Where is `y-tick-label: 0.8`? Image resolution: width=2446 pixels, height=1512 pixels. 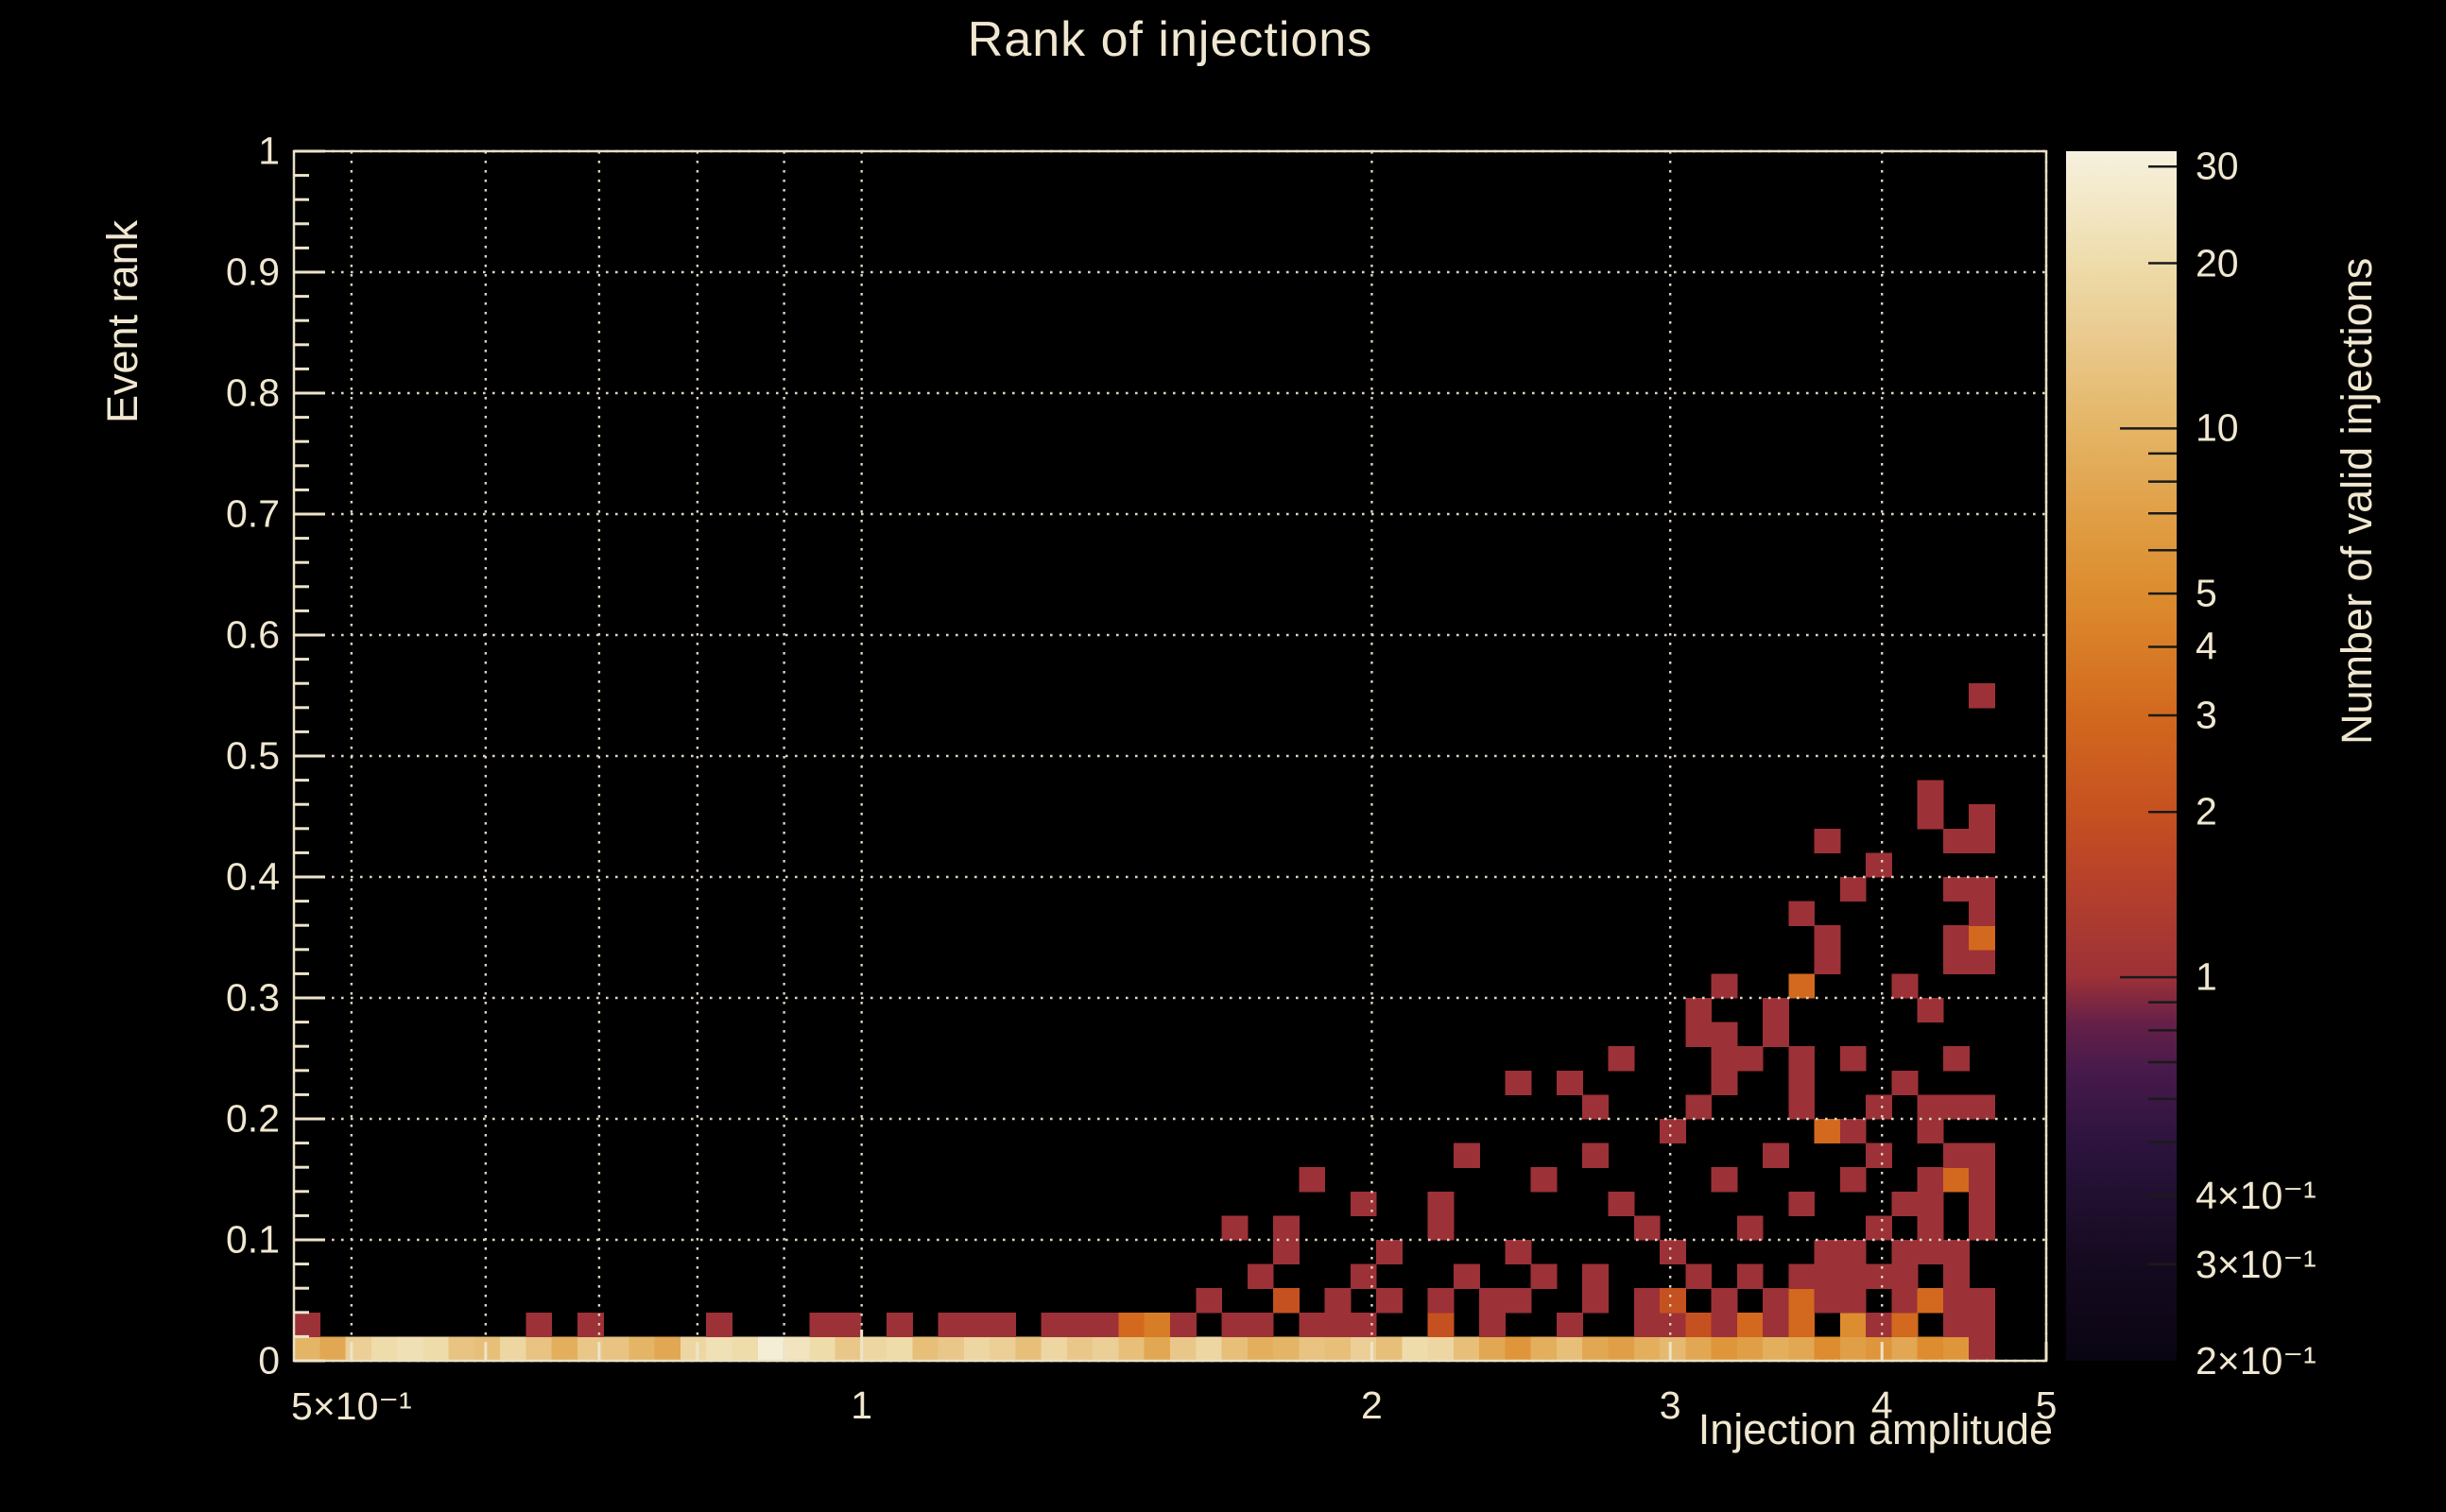
y-tick-label: 0.8 is located at coordinates (253, 392).